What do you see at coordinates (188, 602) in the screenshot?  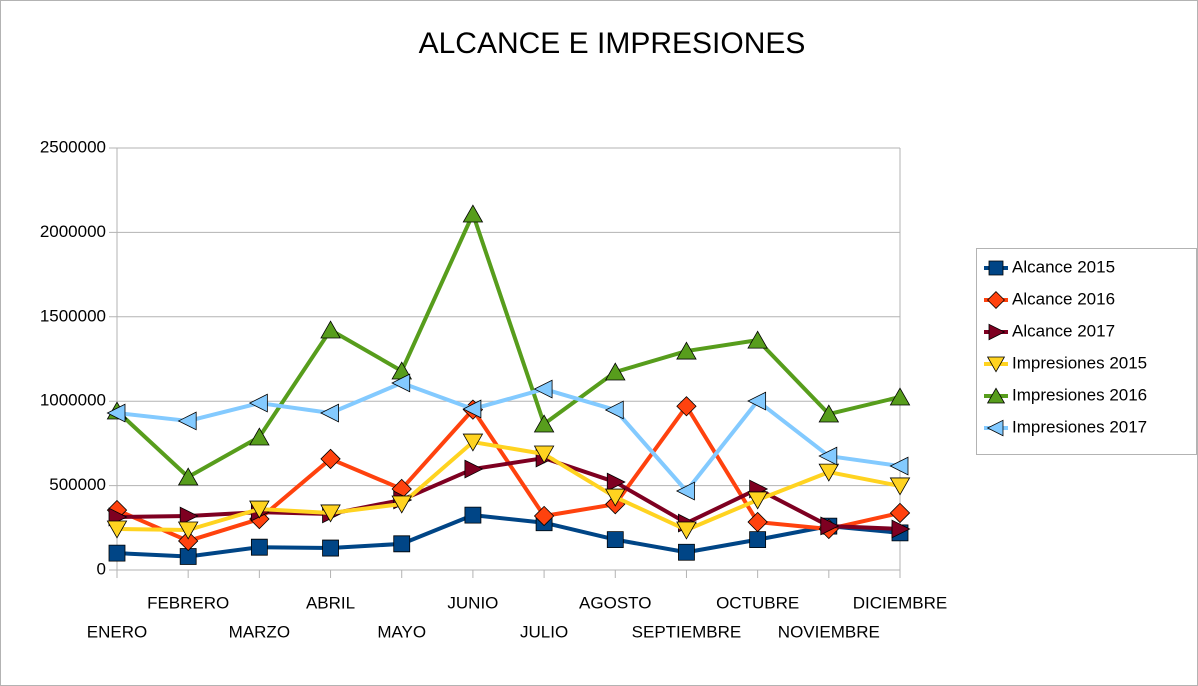 I see `x-tick-label: FEBRERO` at bounding box center [188, 602].